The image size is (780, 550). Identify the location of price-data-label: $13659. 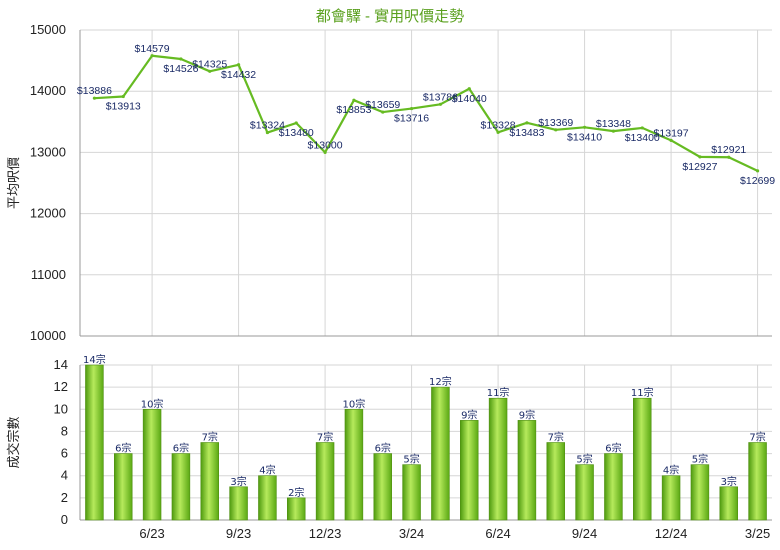
(382, 105).